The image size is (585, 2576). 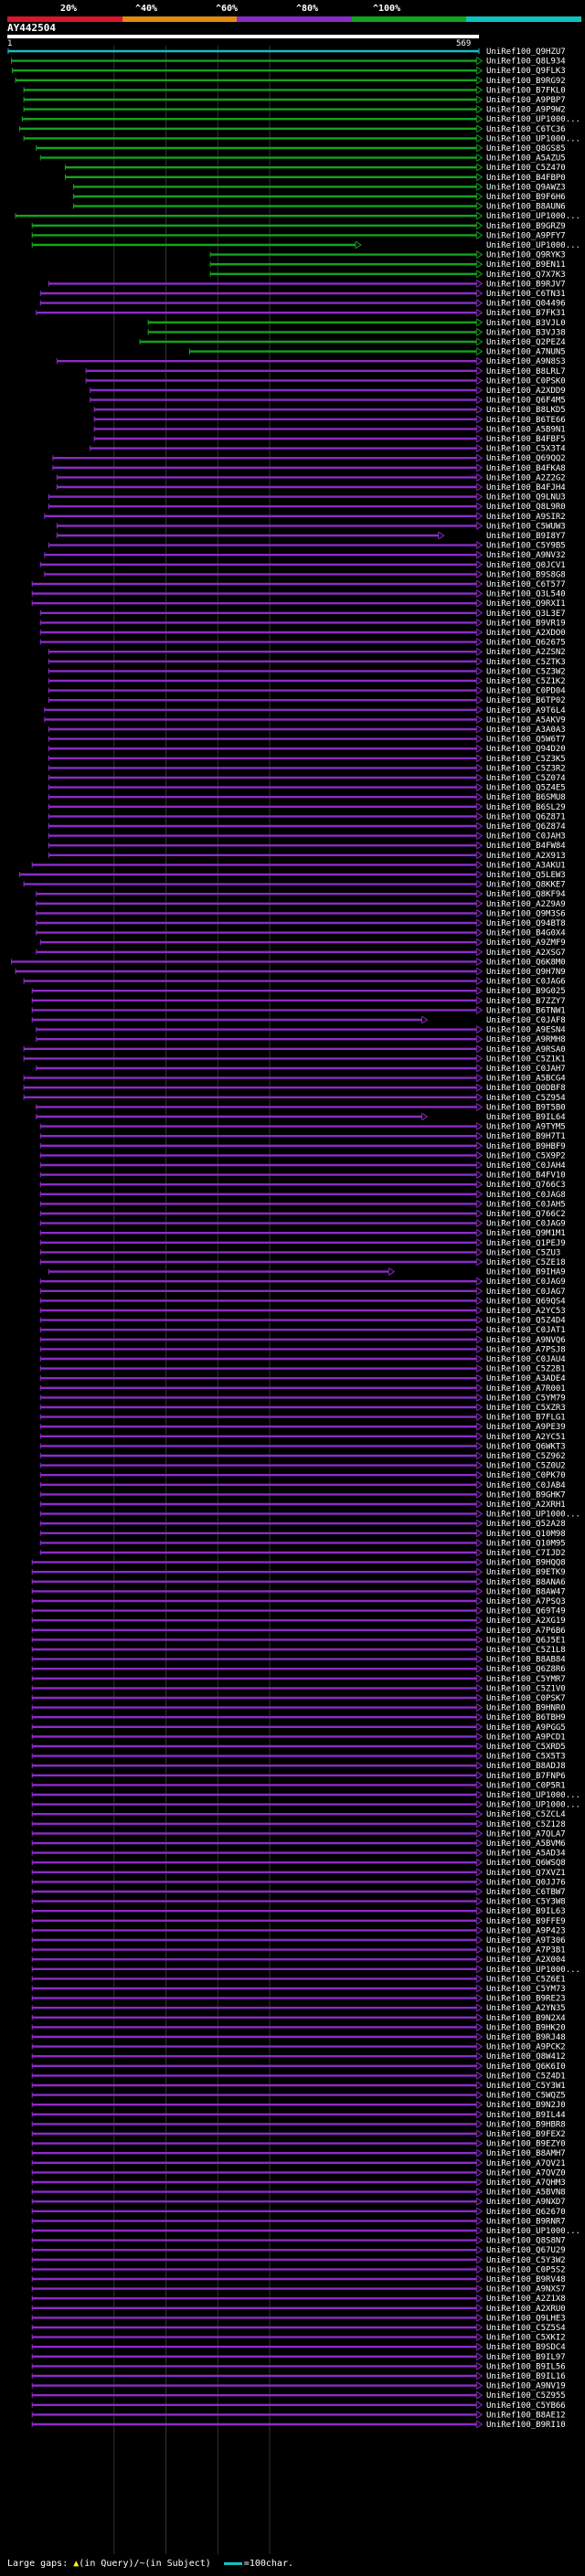 What do you see at coordinates (299, 2221) in the screenshot?
I see `hit-row: UniRef100_B9RNR7` at bounding box center [299, 2221].